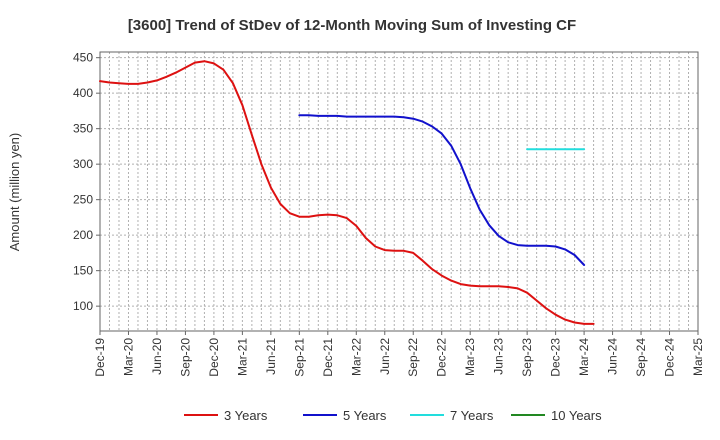 This screenshot has width=720, height=440. I want to click on x-tick-label: Sep-20, so click(185, 357).